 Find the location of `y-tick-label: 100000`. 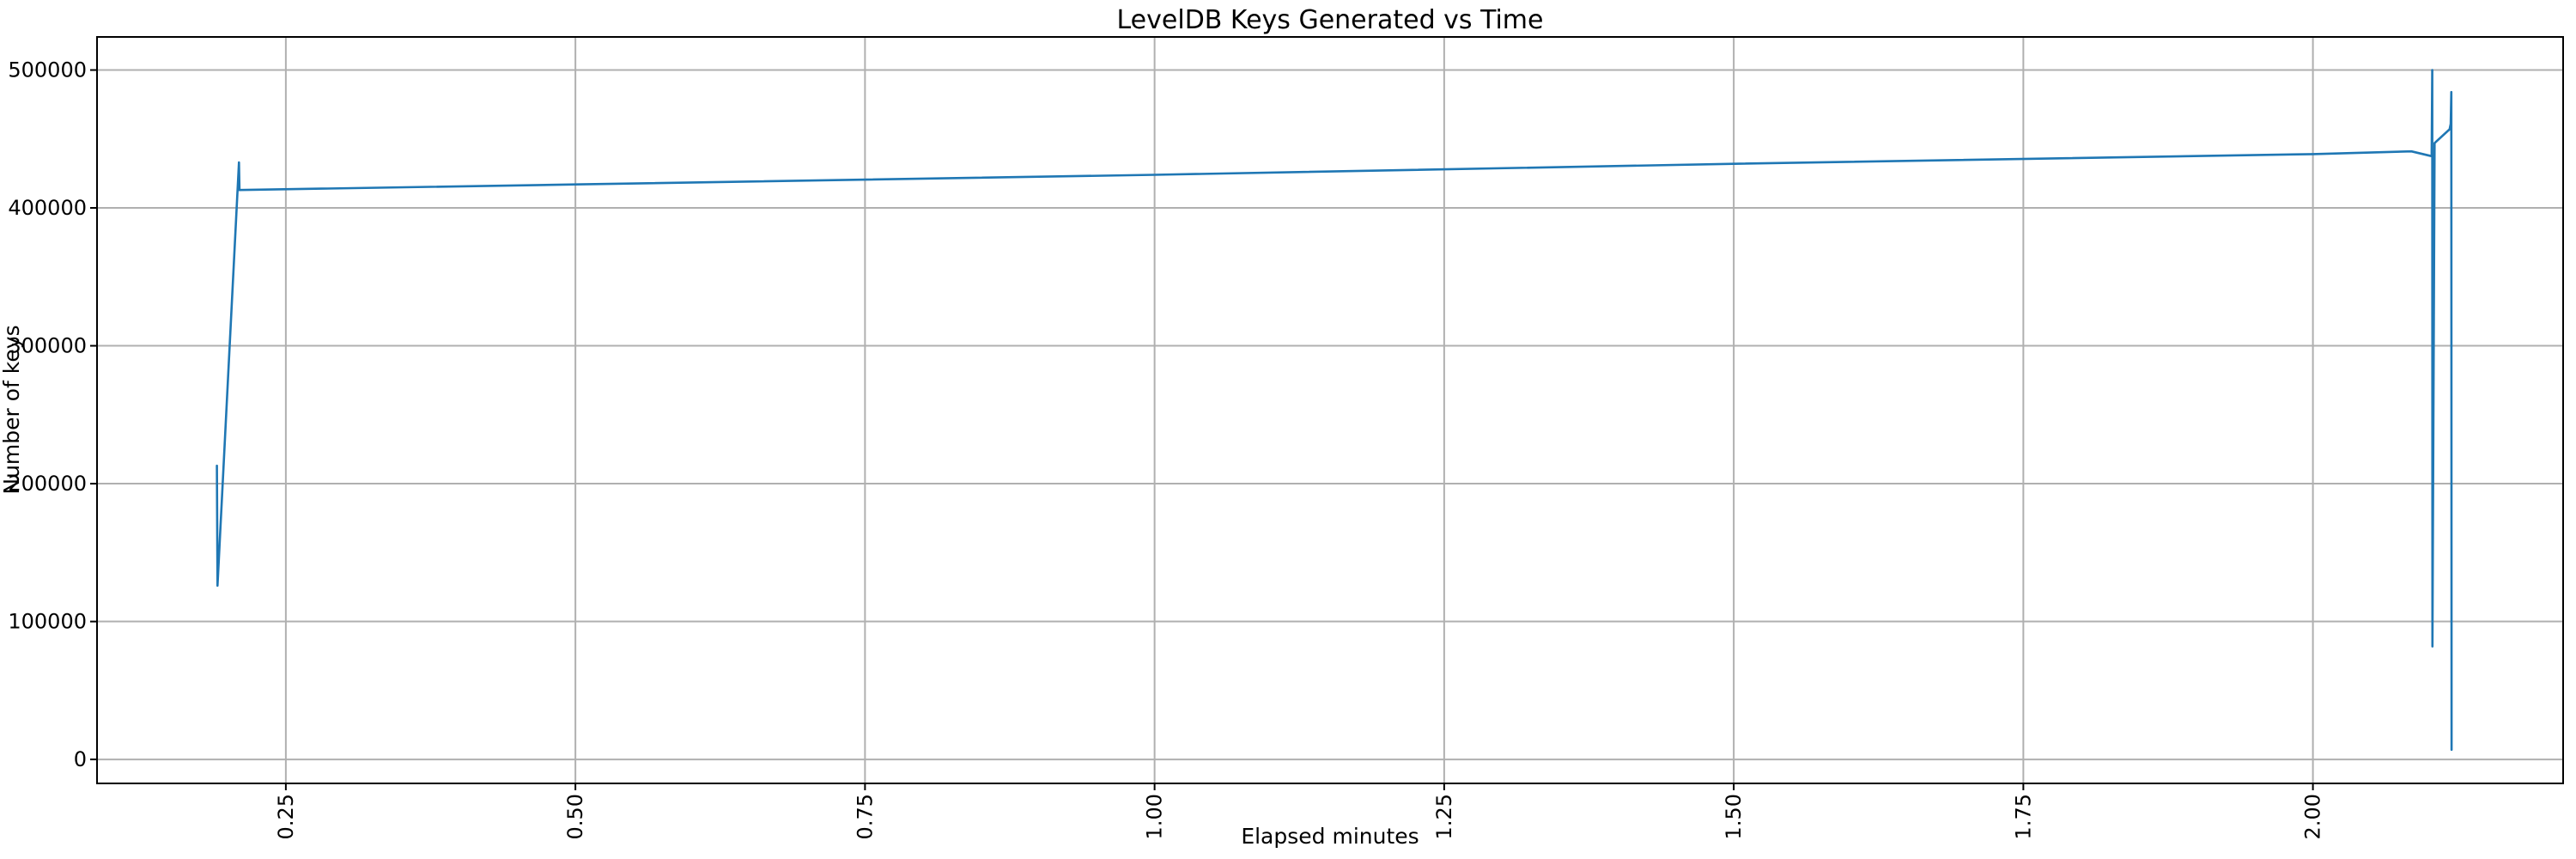

y-tick-label: 100000 is located at coordinates (48, 622).